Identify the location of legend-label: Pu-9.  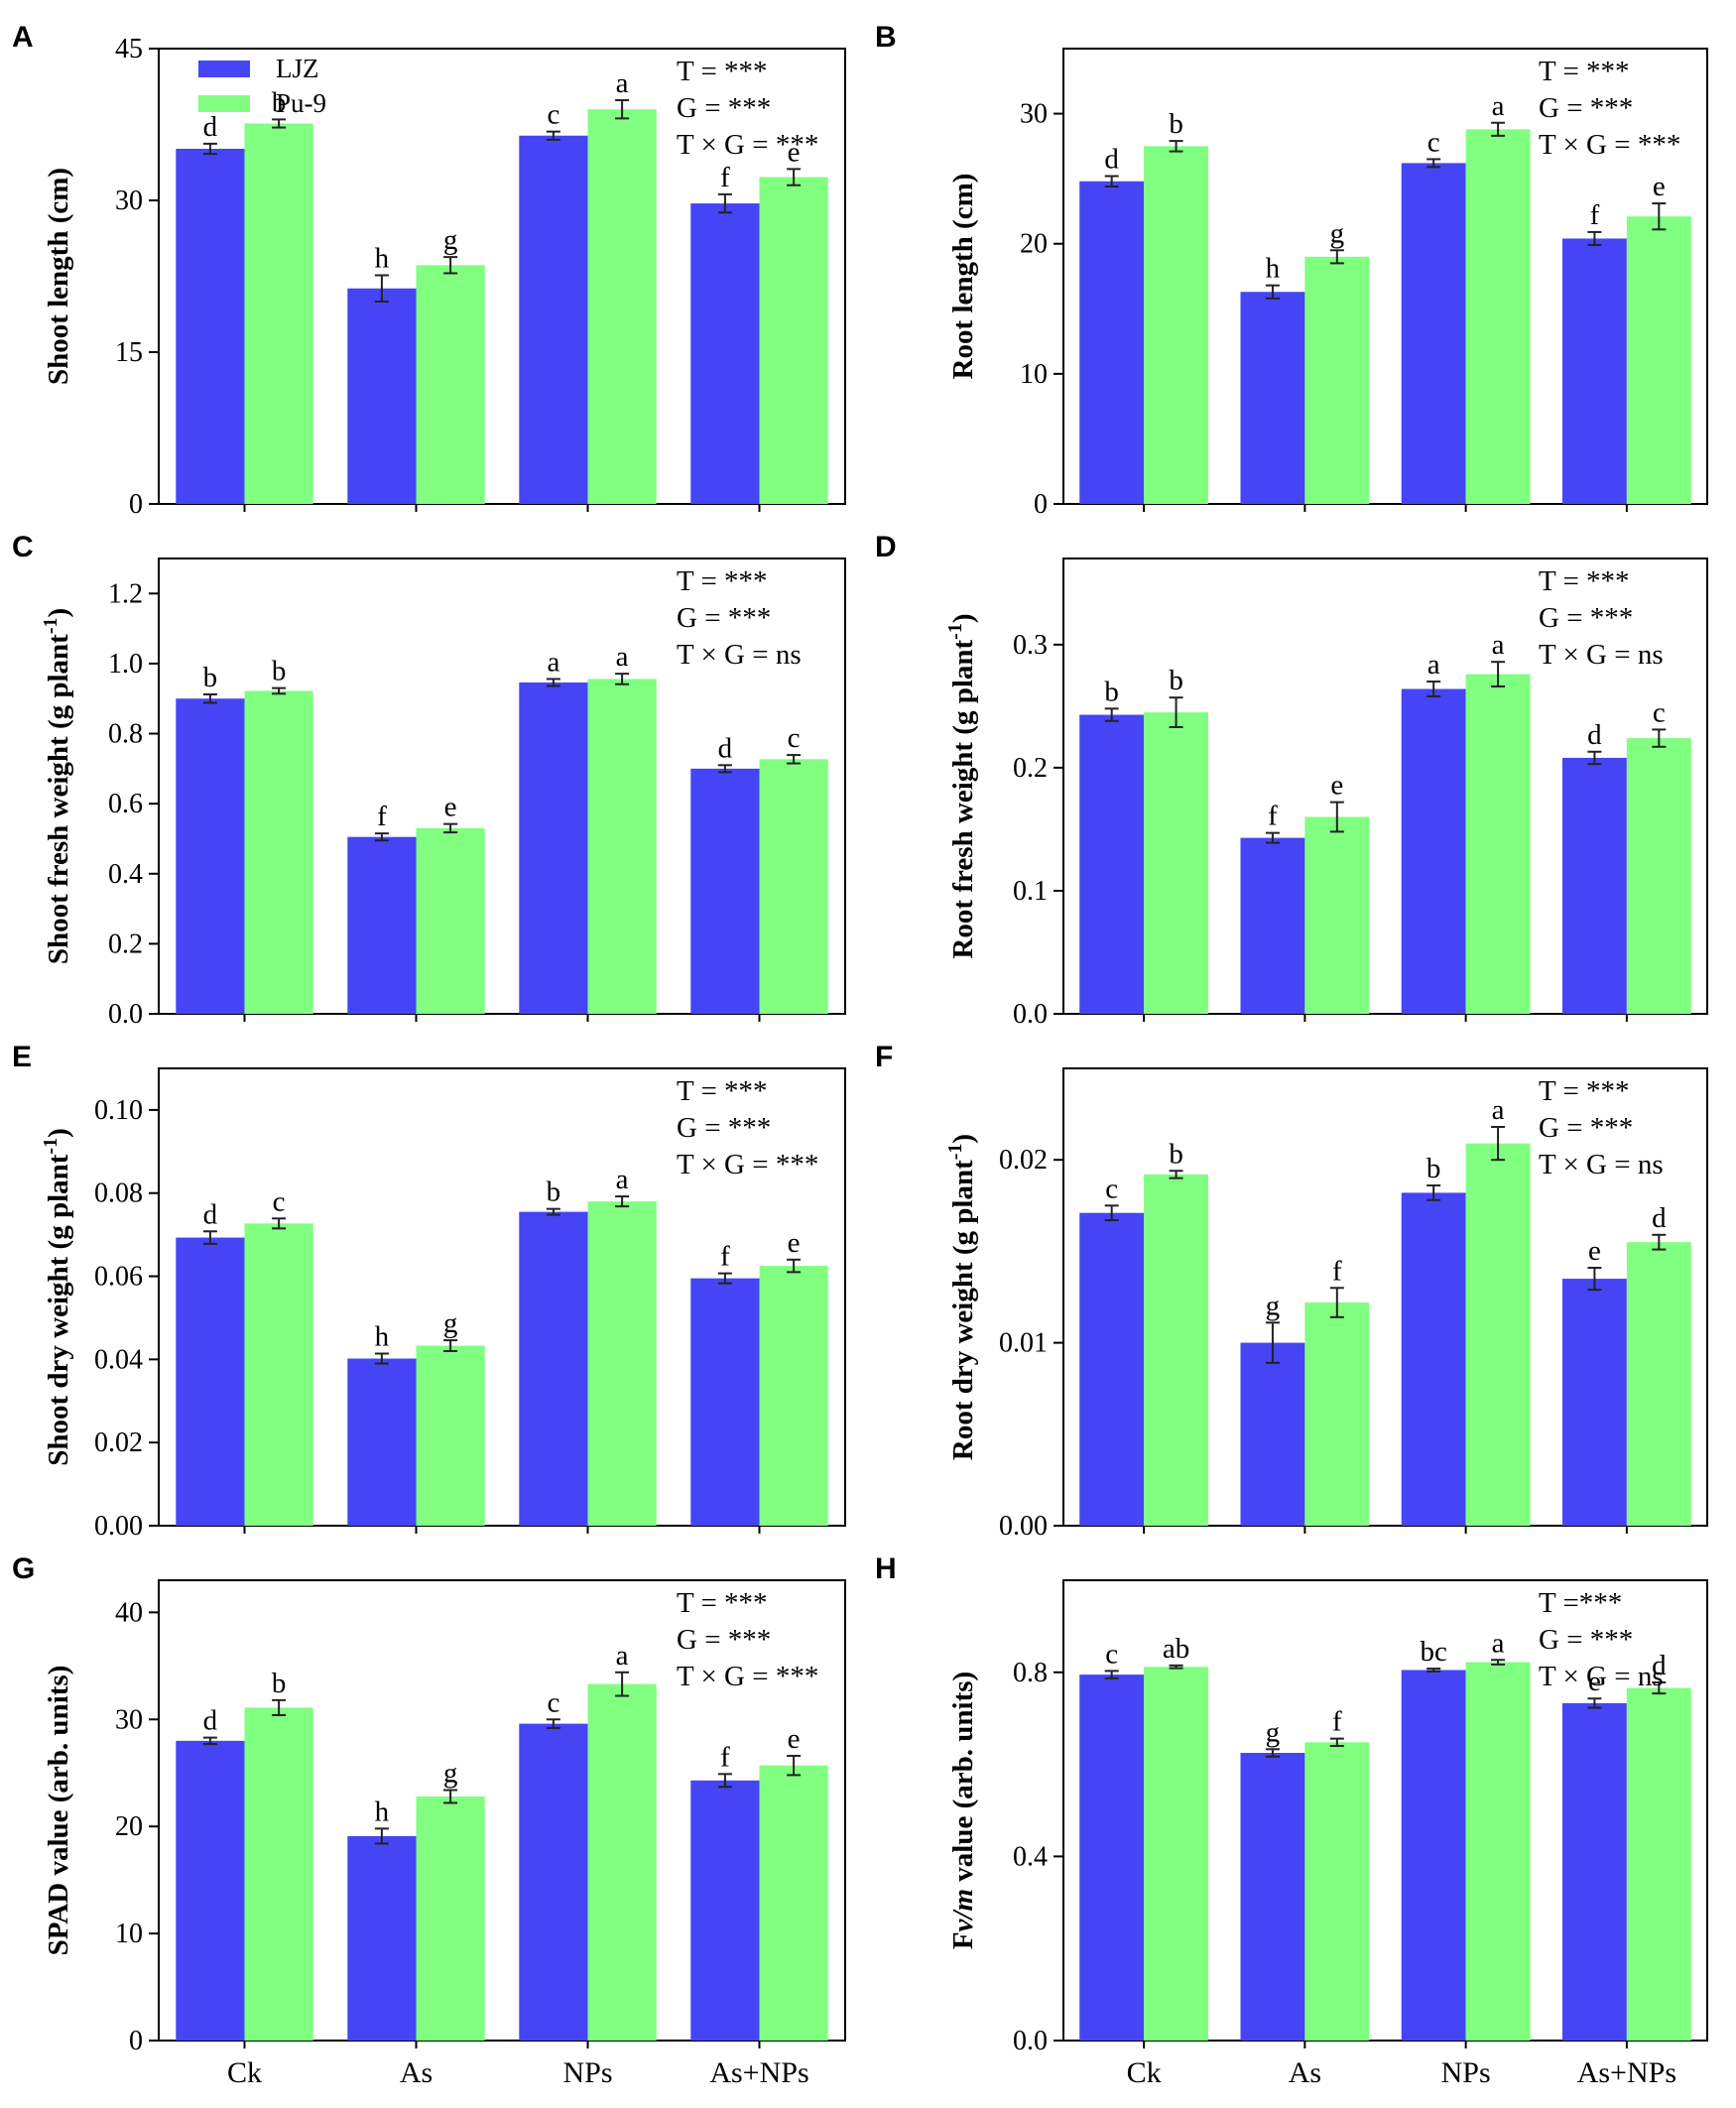
(301, 103).